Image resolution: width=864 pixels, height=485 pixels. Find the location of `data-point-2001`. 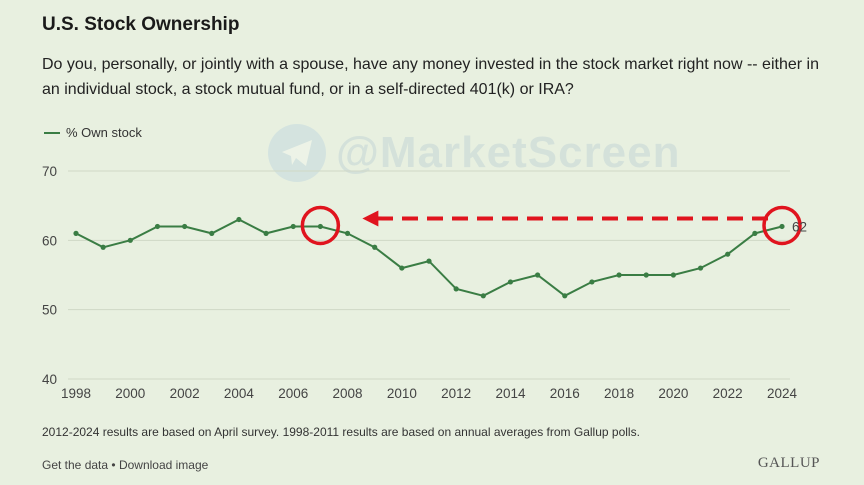

data-point-2001 is located at coordinates (157, 226).